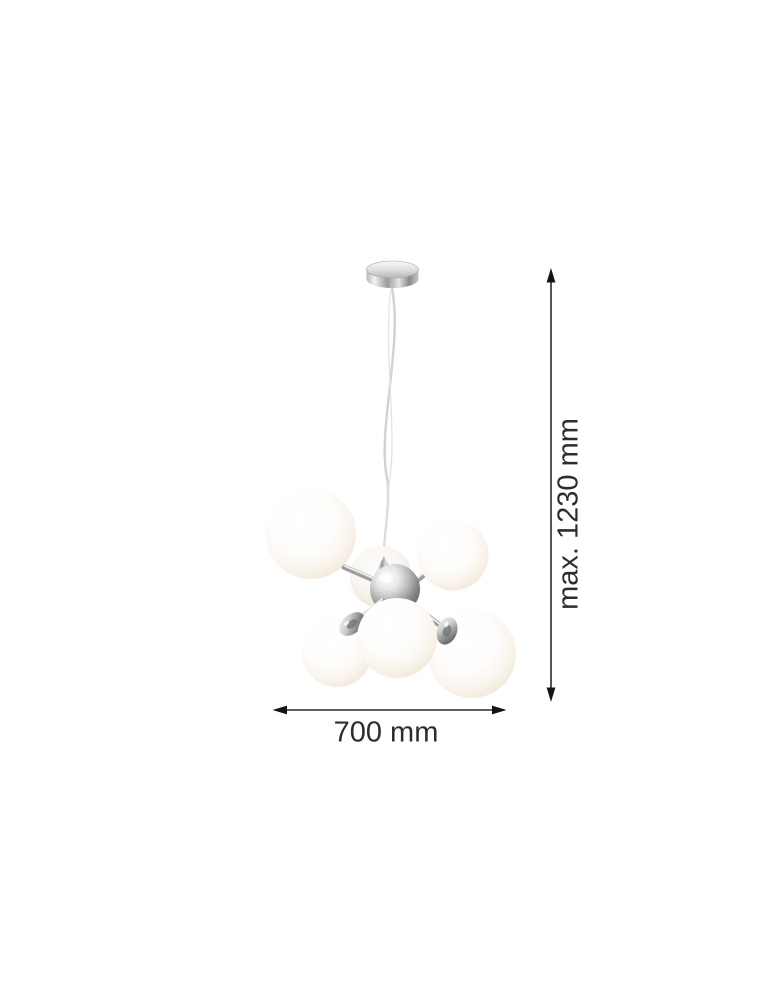 This screenshot has width=774, height=1000. I want to click on height-dimension-arrow, so click(551, 485).